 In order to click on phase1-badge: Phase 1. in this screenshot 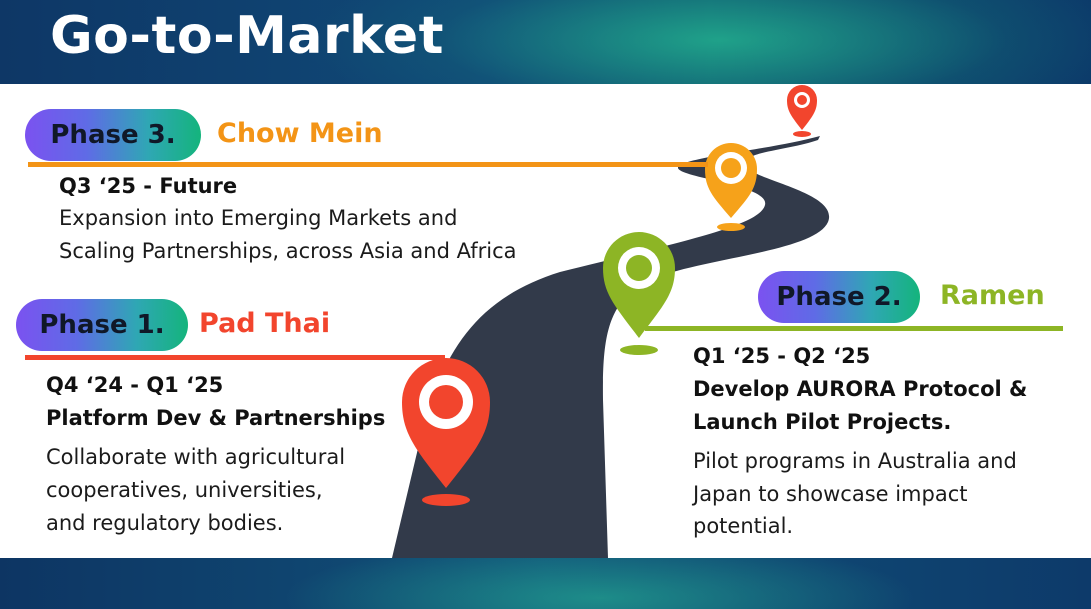, I will do `click(102, 325)`.